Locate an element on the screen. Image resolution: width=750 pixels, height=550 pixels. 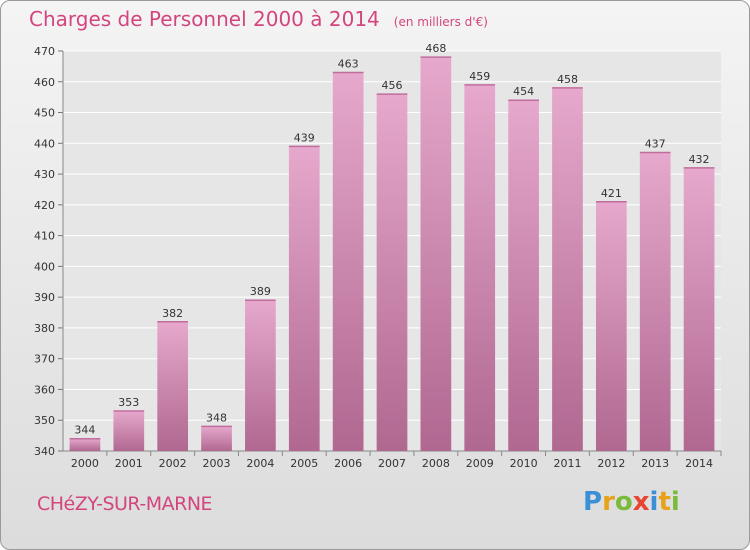
y-tick-label: 460 is located at coordinates (44, 82).